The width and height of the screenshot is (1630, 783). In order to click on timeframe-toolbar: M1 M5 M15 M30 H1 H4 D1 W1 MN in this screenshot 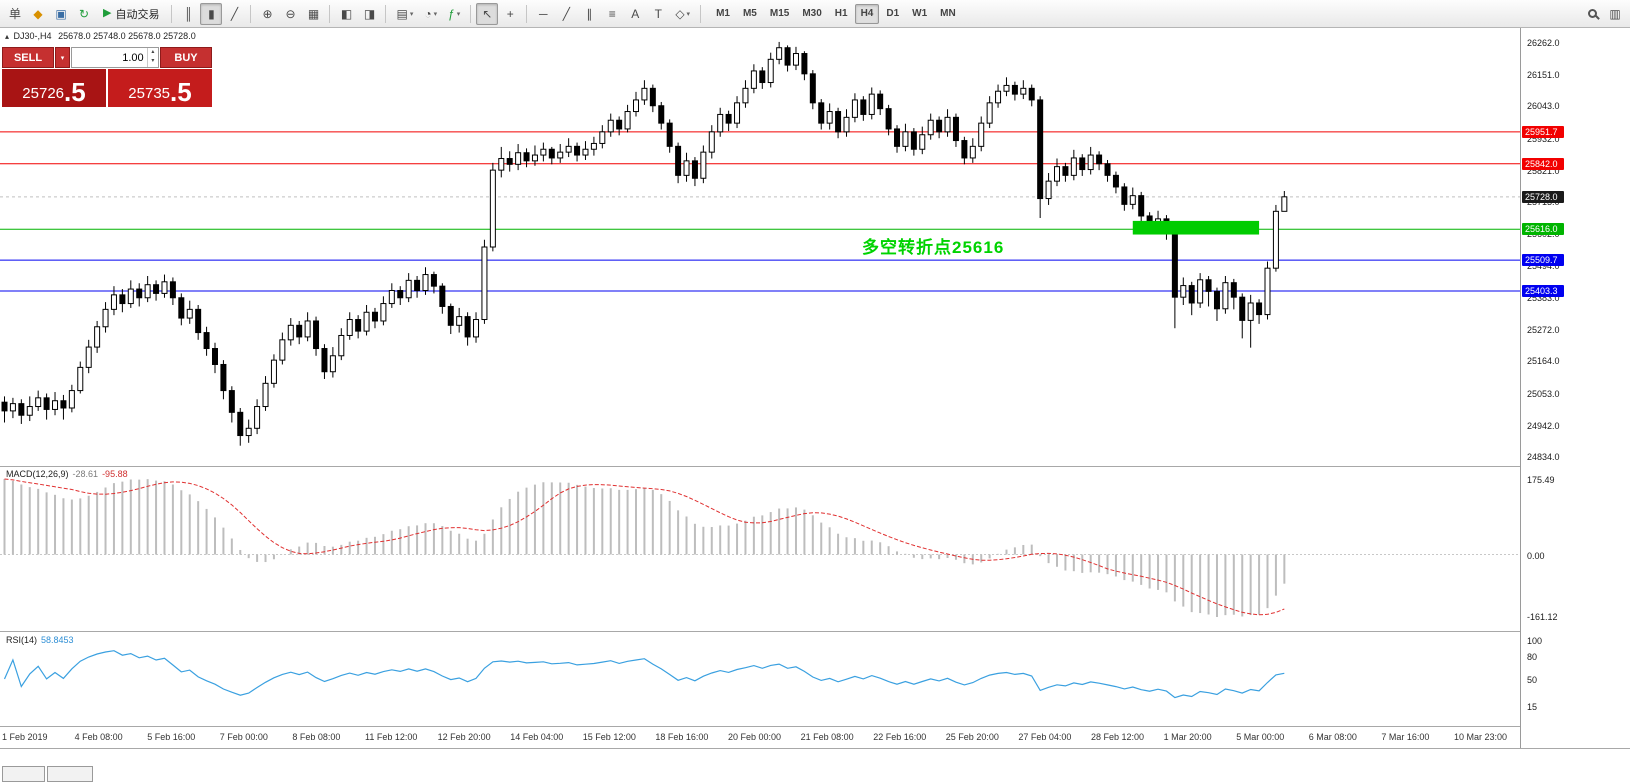, I will do `click(836, 13)`.